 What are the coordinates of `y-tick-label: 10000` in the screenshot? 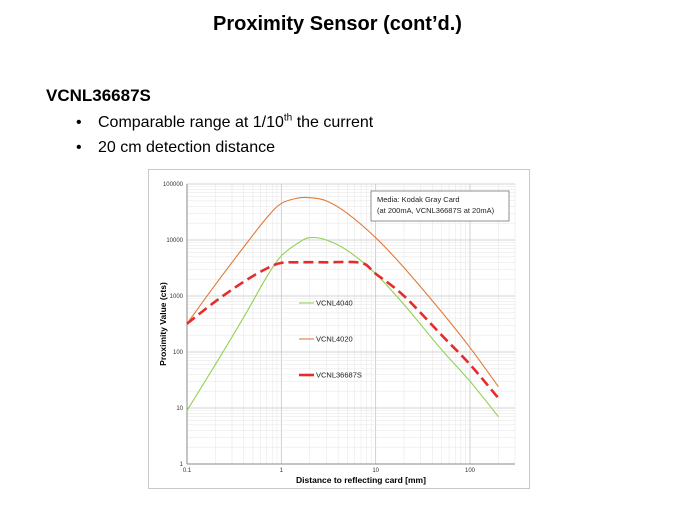 It's located at (174, 241).